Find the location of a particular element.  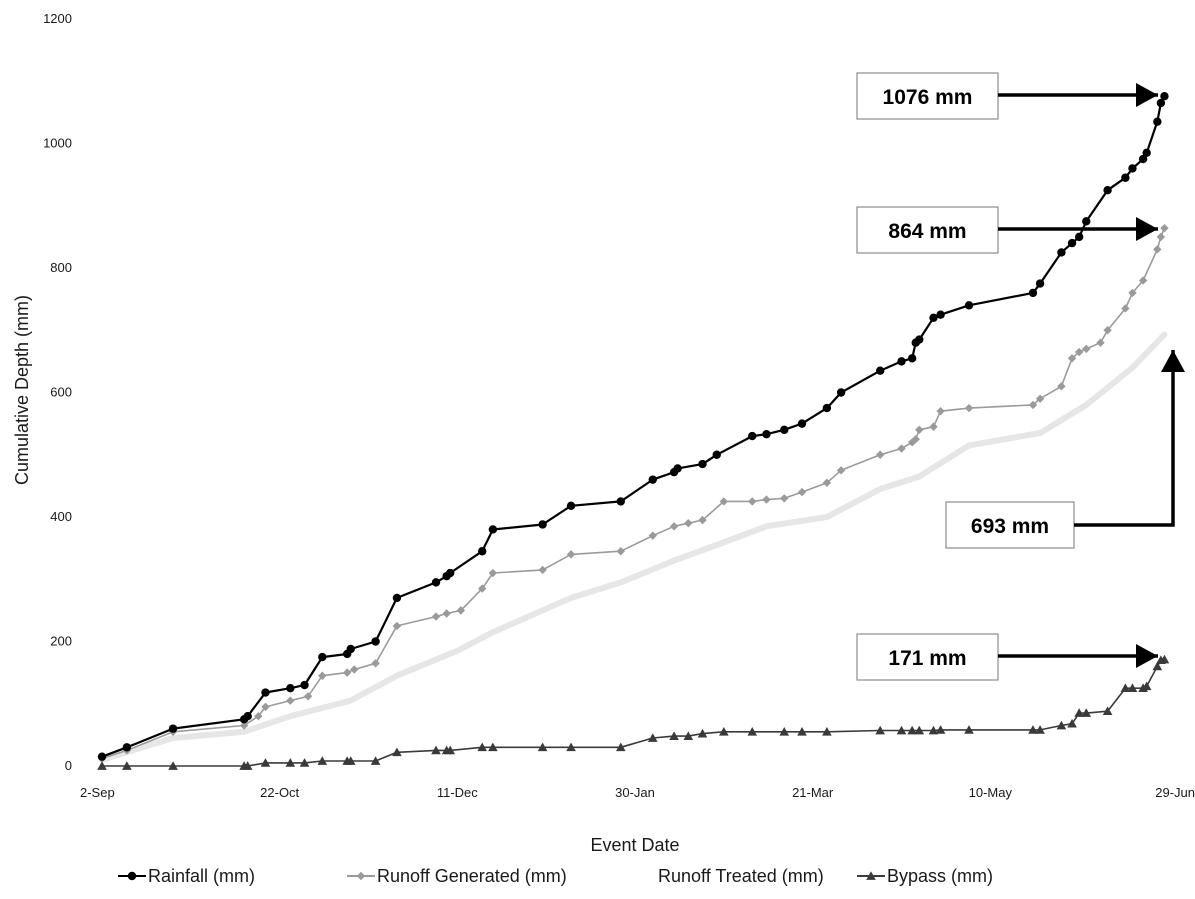

callout: 864 mm is located at coordinates (1007, 230).